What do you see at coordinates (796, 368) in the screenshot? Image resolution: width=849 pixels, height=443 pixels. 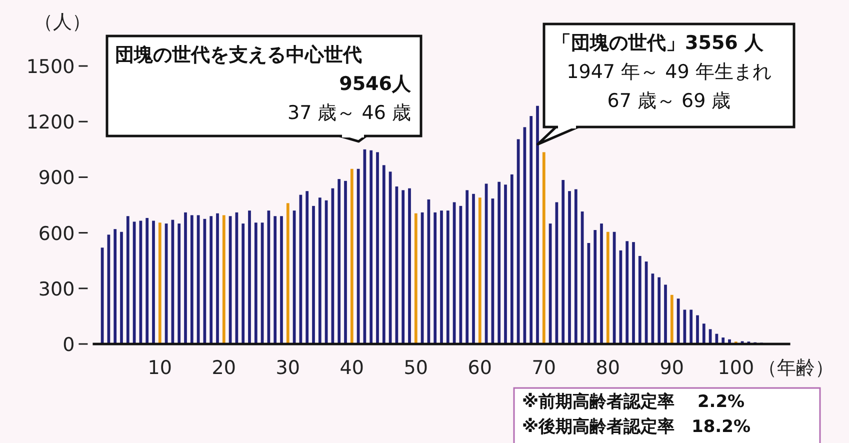 I see `x-axis-title: （年齢）` at bounding box center [796, 368].